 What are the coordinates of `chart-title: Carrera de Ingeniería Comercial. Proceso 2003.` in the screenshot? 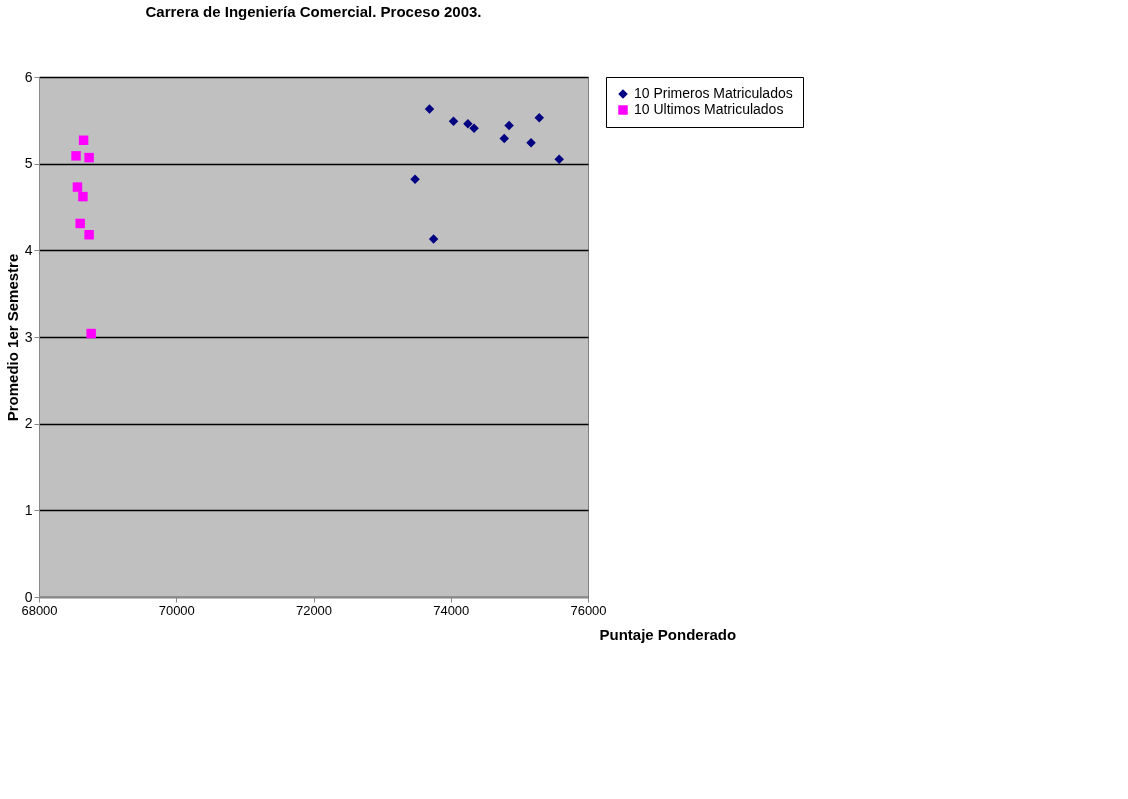 It's located at (313, 11).